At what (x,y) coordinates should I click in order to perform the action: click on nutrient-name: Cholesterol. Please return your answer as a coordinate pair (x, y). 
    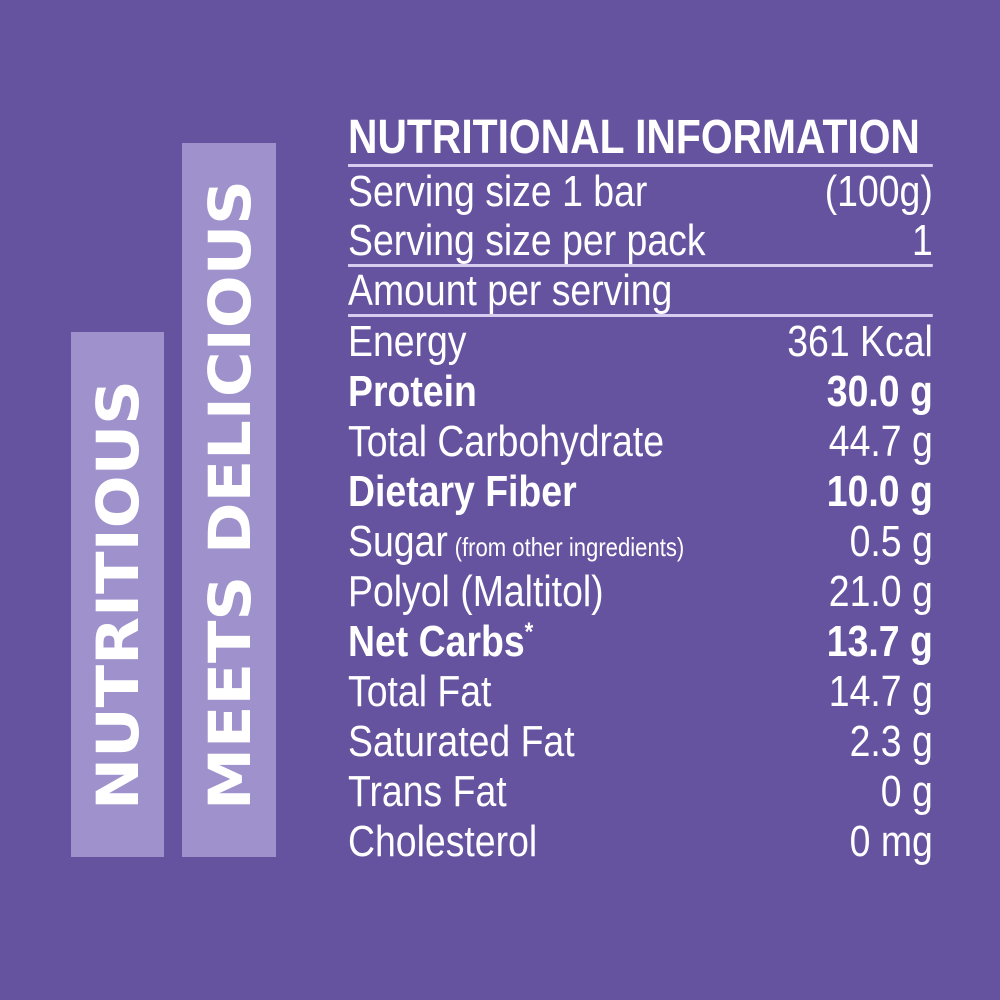
    Looking at the image, I should click on (443, 841).